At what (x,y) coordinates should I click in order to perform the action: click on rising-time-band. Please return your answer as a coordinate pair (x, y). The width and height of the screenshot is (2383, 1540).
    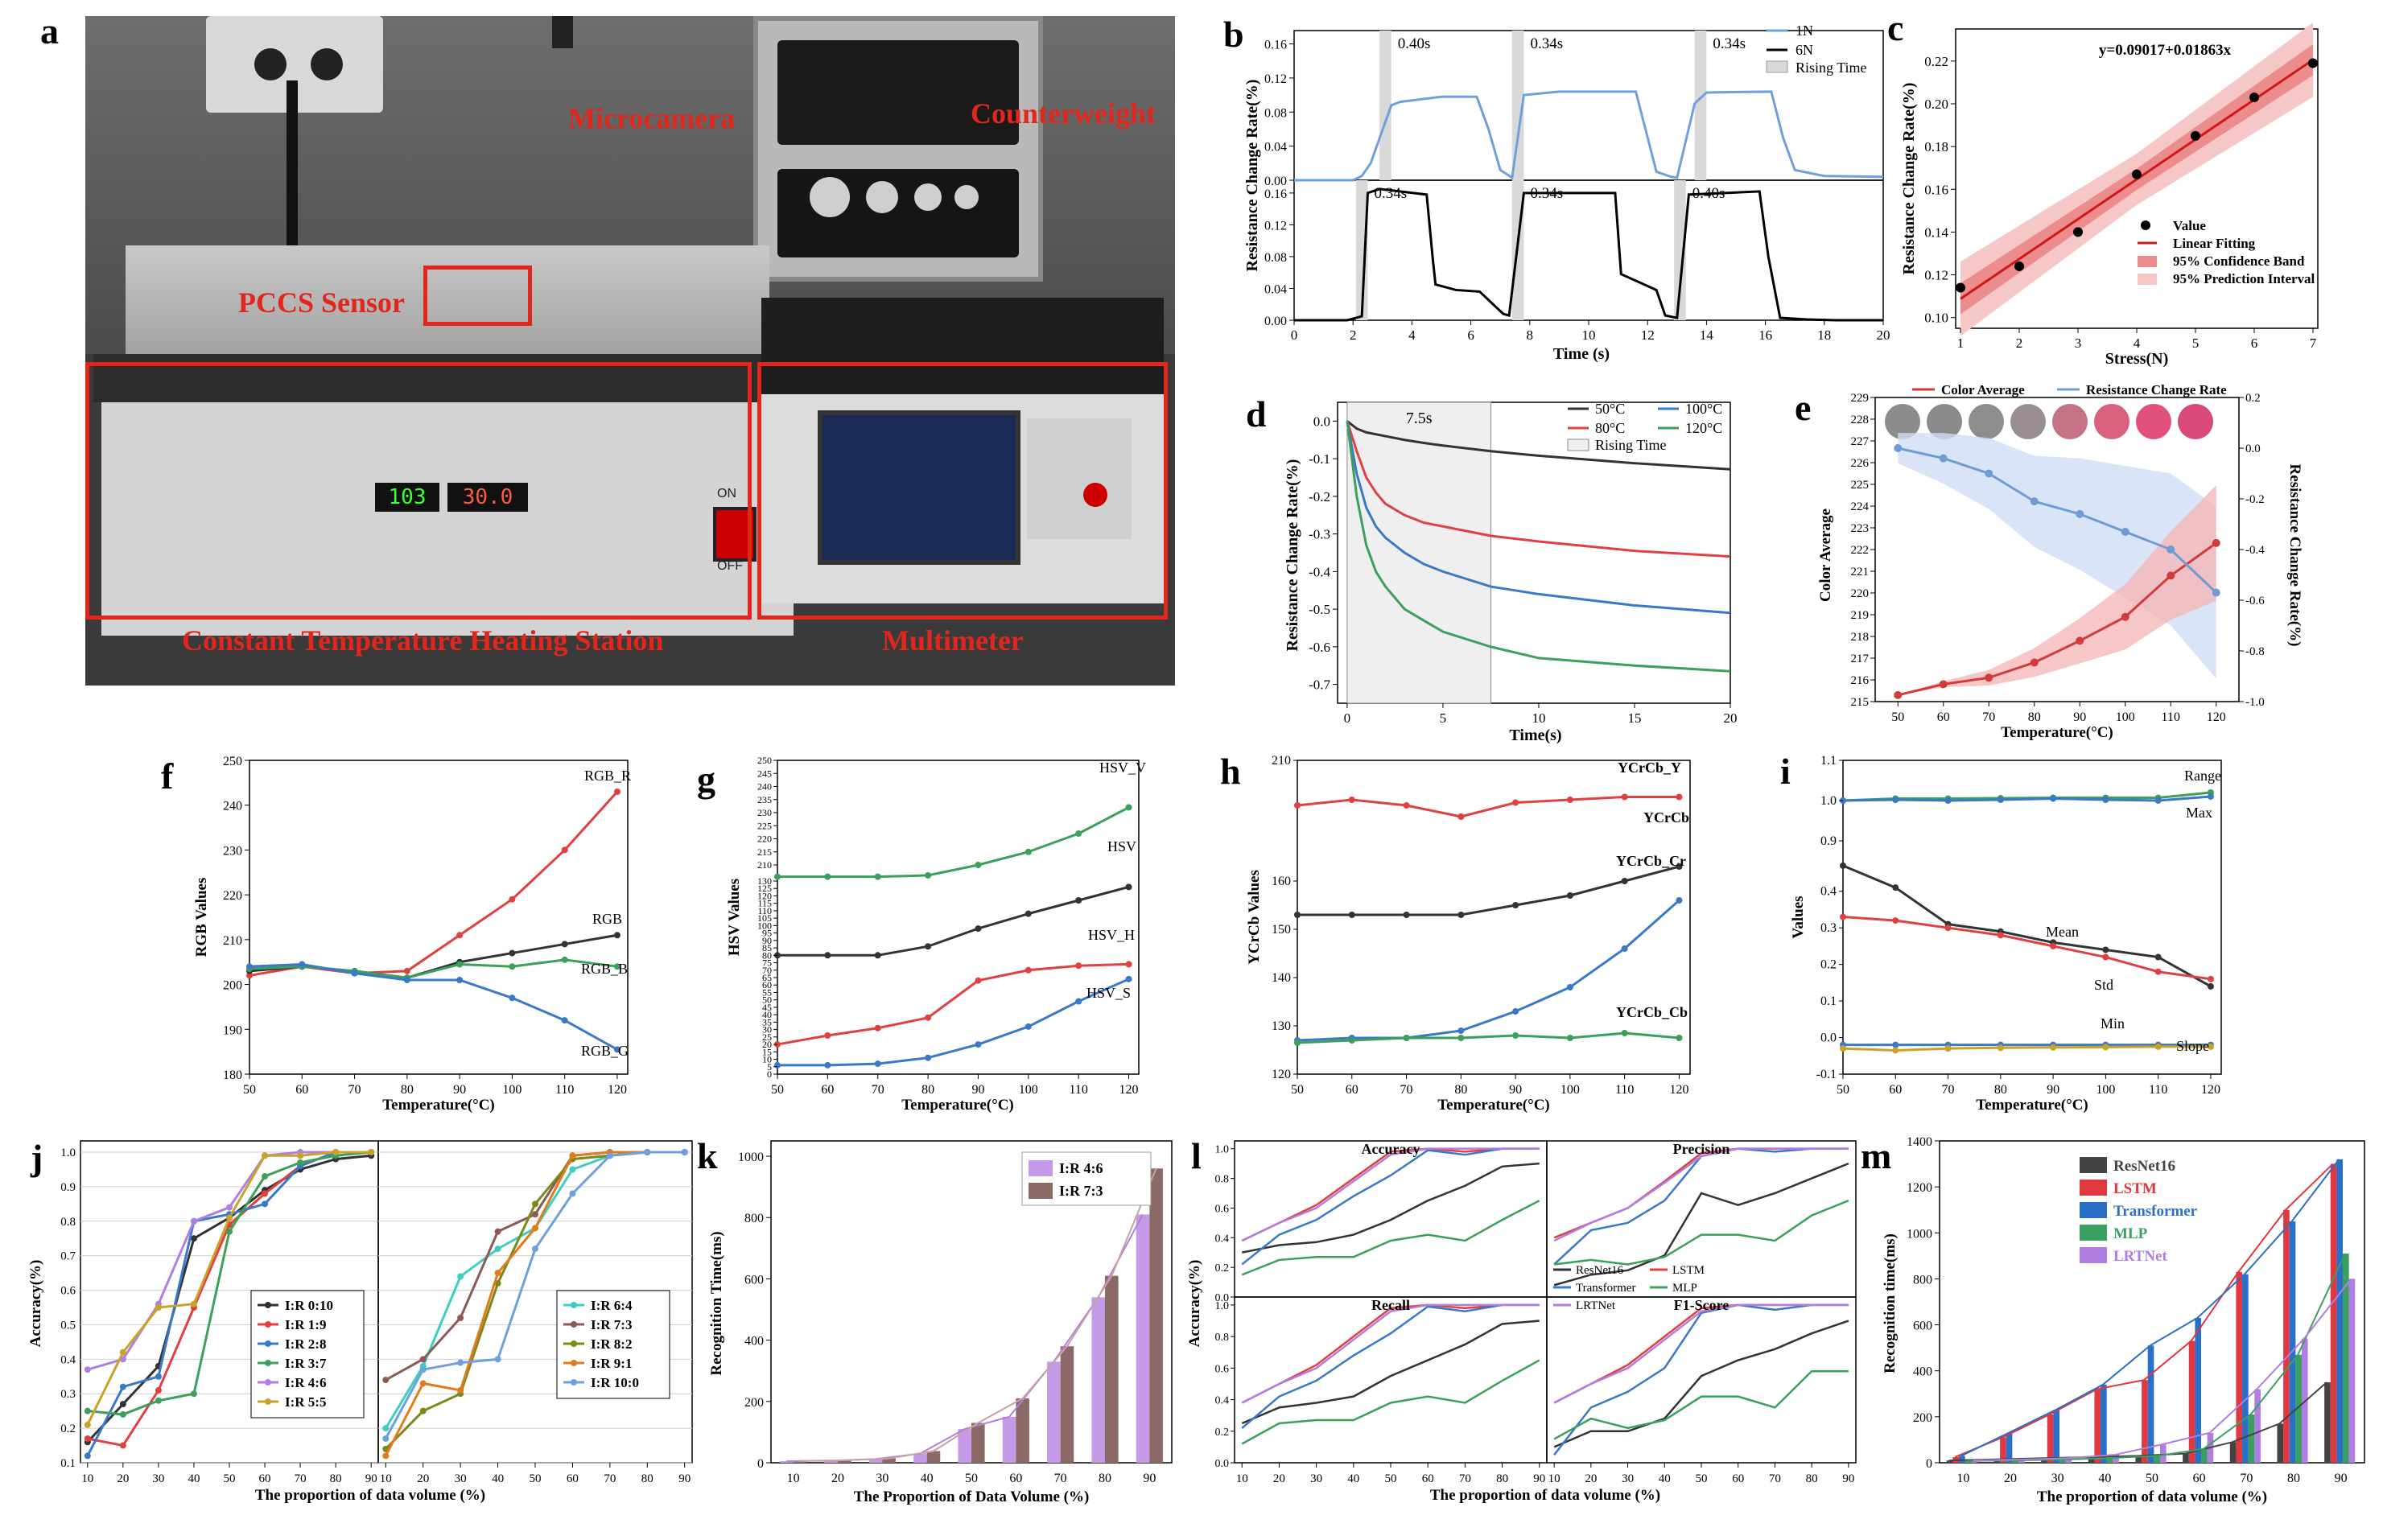
    Looking at the image, I should click on (1418, 552).